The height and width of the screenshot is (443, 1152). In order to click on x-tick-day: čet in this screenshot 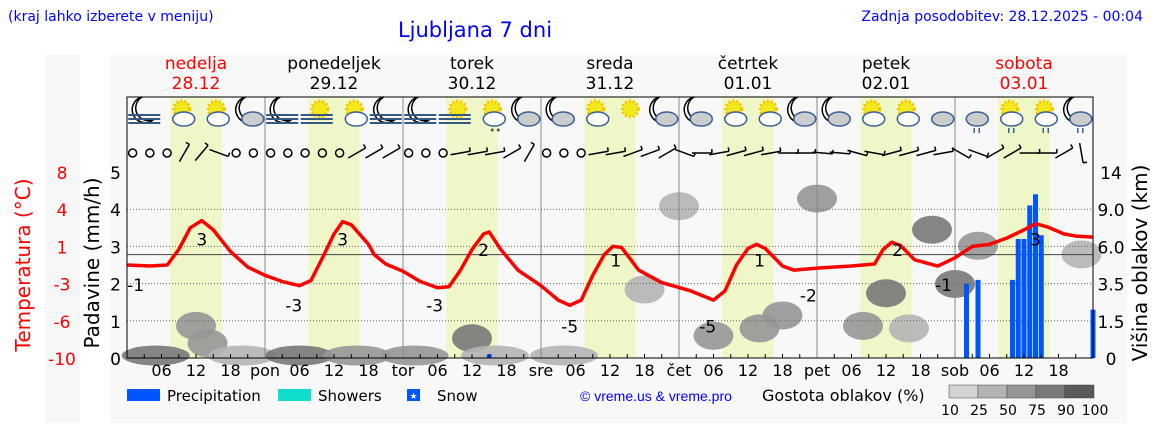, I will do `click(679, 370)`.